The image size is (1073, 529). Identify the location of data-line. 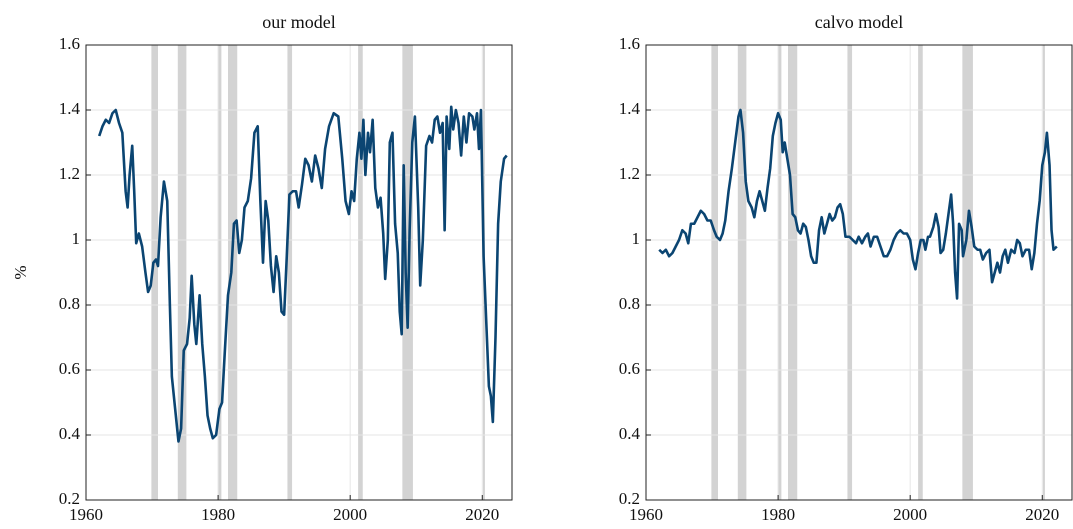
(858, 204).